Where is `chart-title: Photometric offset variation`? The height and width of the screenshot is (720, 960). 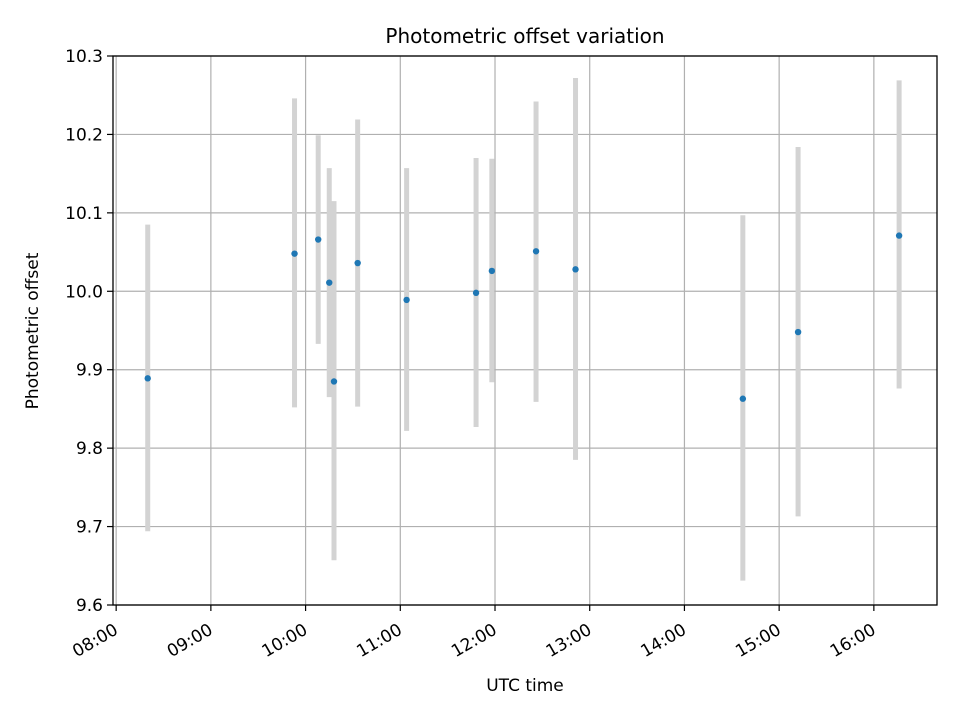
chart-title: Photometric offset variation is located at coordinates (524, 36).